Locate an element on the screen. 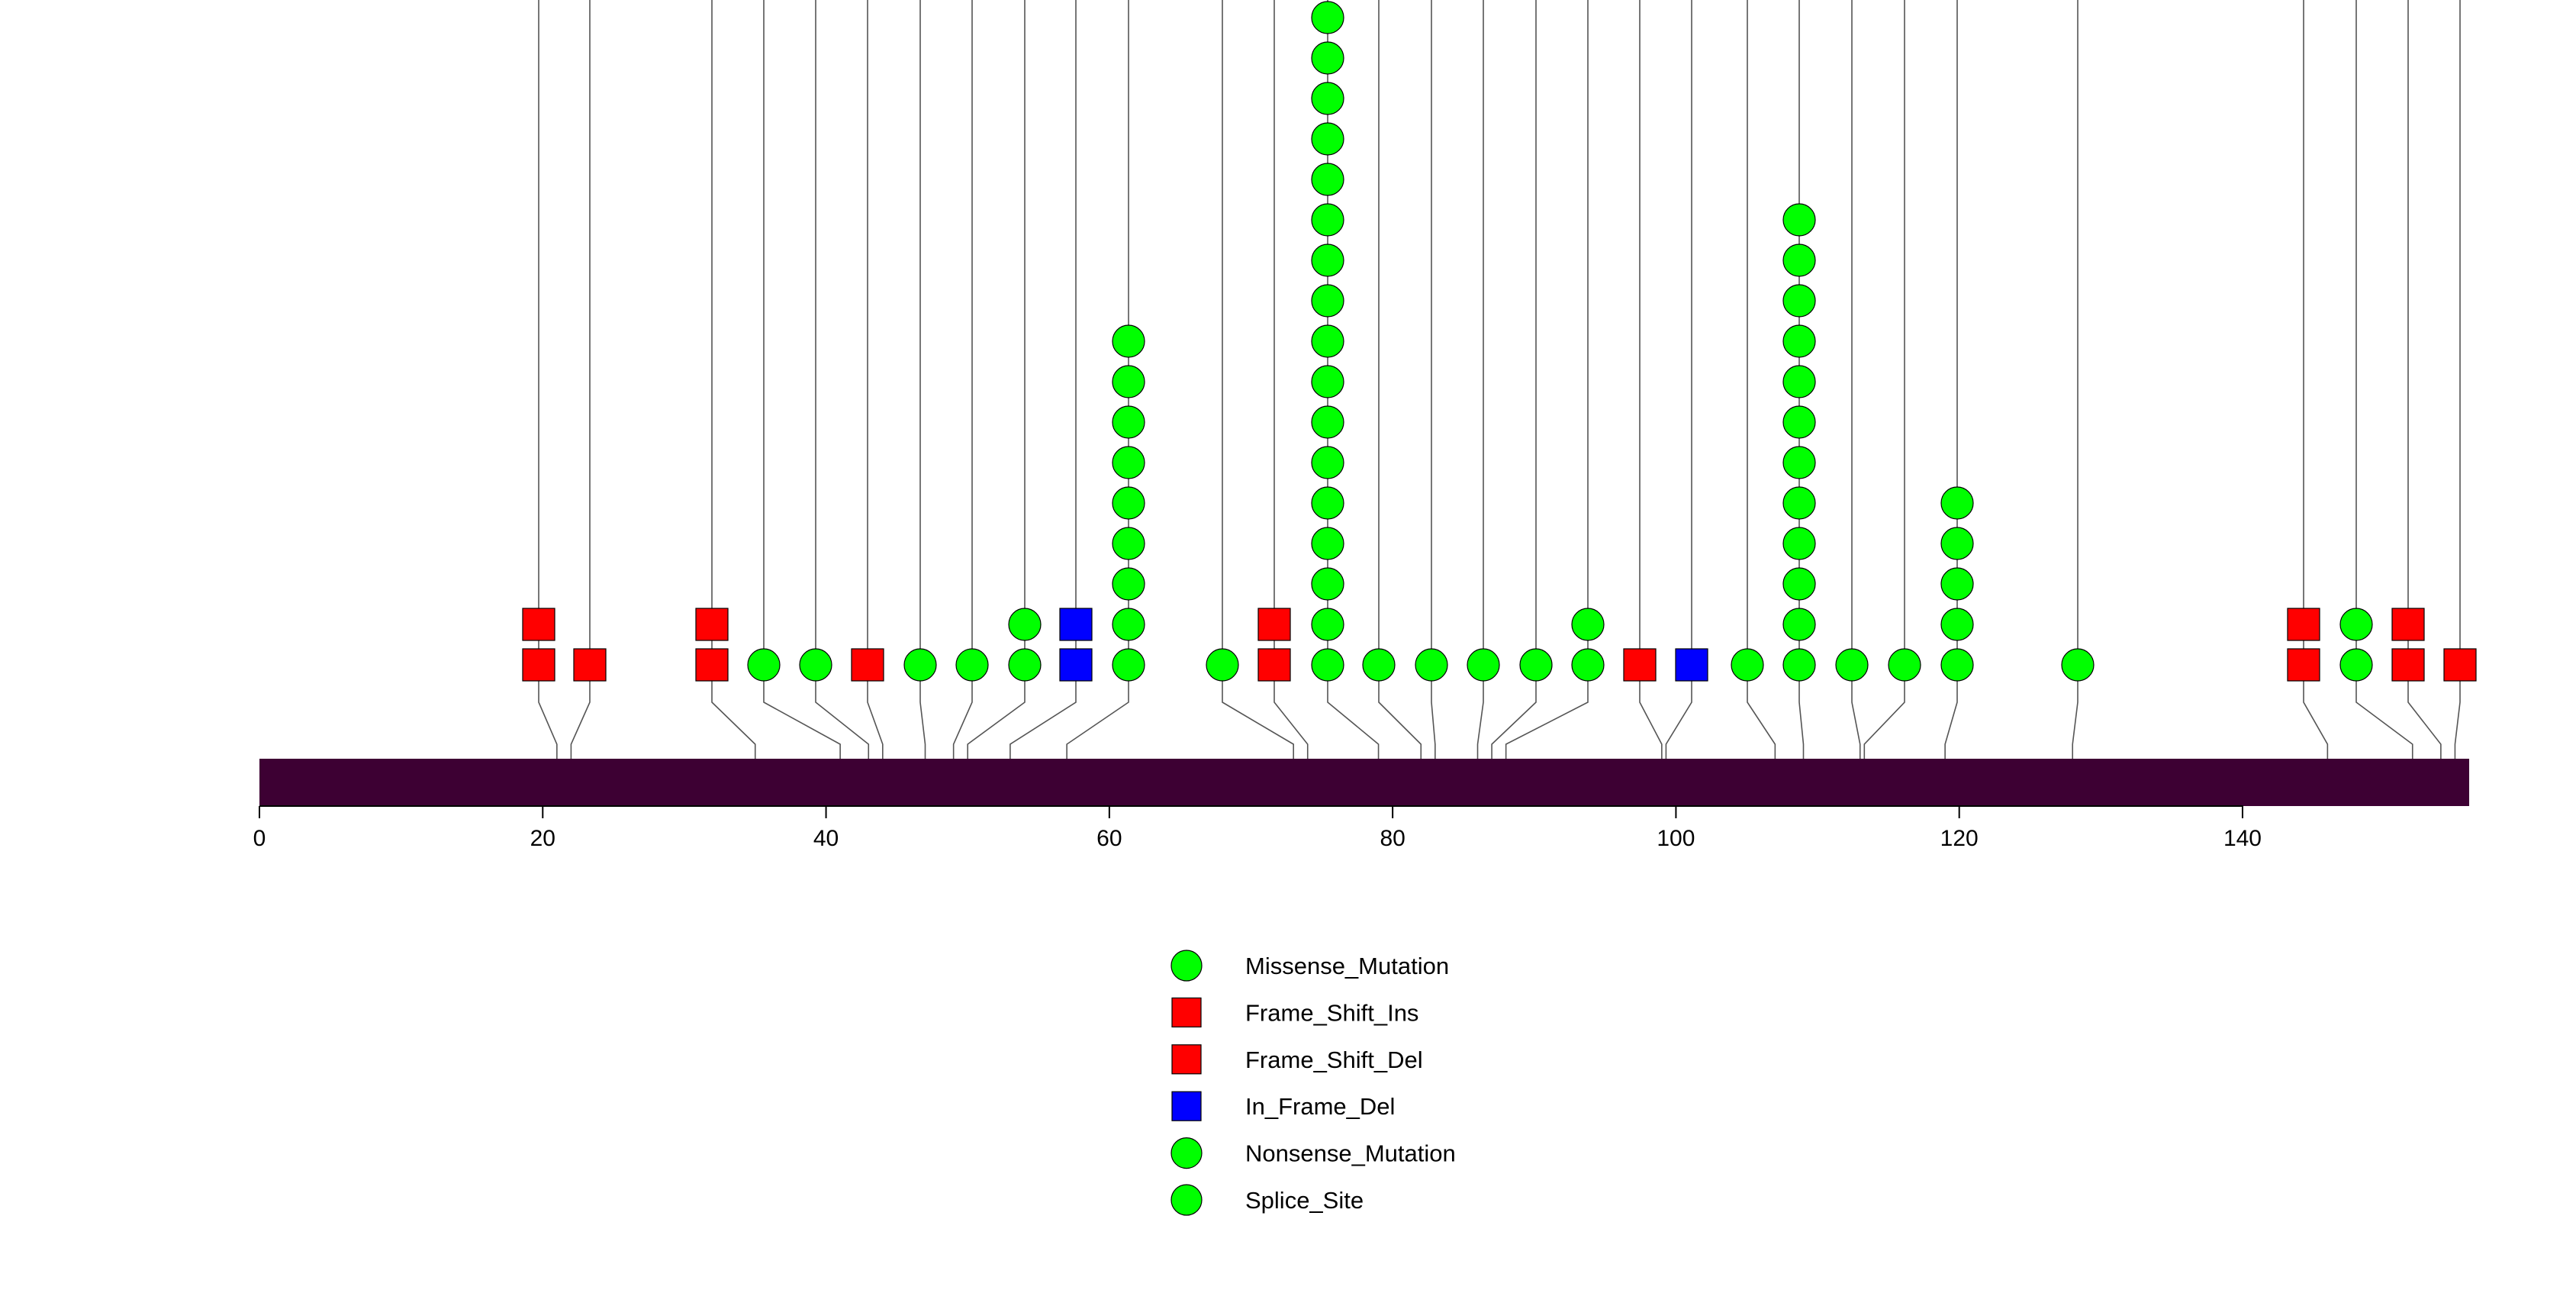  x-tick-label-5: 100 is located at coordinates (1676, 838).